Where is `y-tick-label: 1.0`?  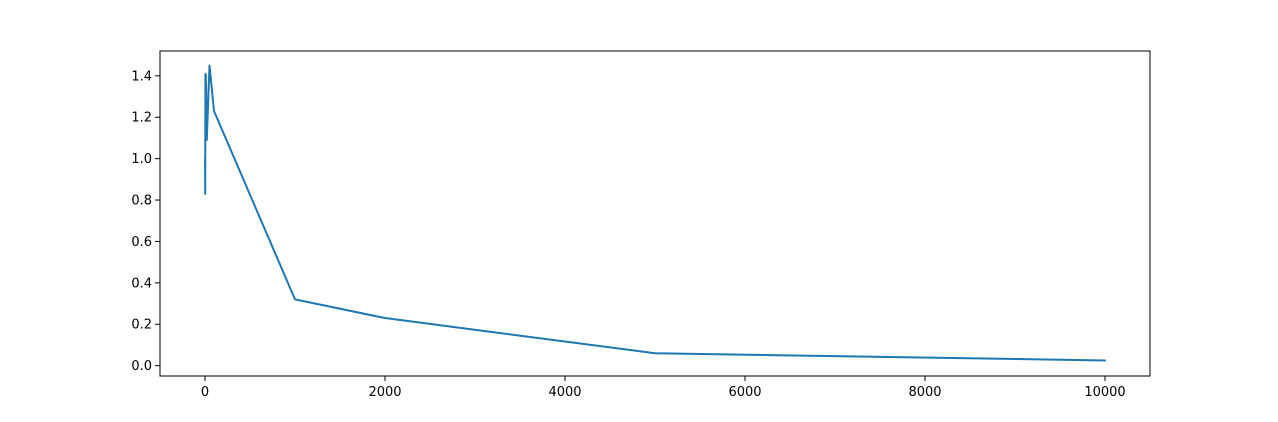
y-tick-label: 1.0 is located at coordinates (141, 159).